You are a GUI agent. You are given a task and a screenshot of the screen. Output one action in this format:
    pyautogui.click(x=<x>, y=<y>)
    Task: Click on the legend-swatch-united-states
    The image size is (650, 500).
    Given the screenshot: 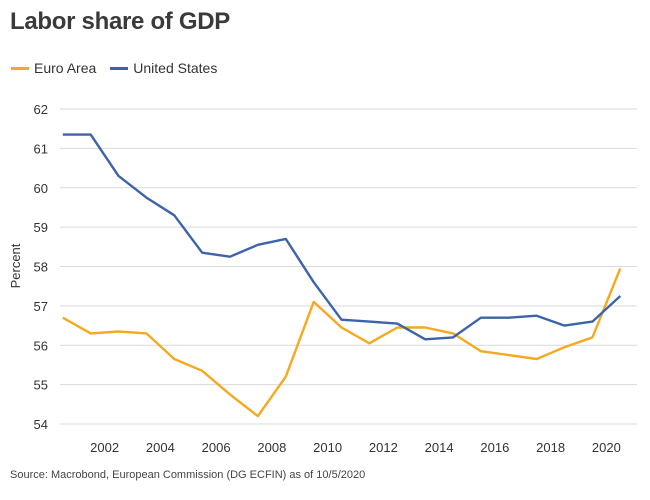 What is the action you would take?
    pyautogui.click(x=119, y=68)
    